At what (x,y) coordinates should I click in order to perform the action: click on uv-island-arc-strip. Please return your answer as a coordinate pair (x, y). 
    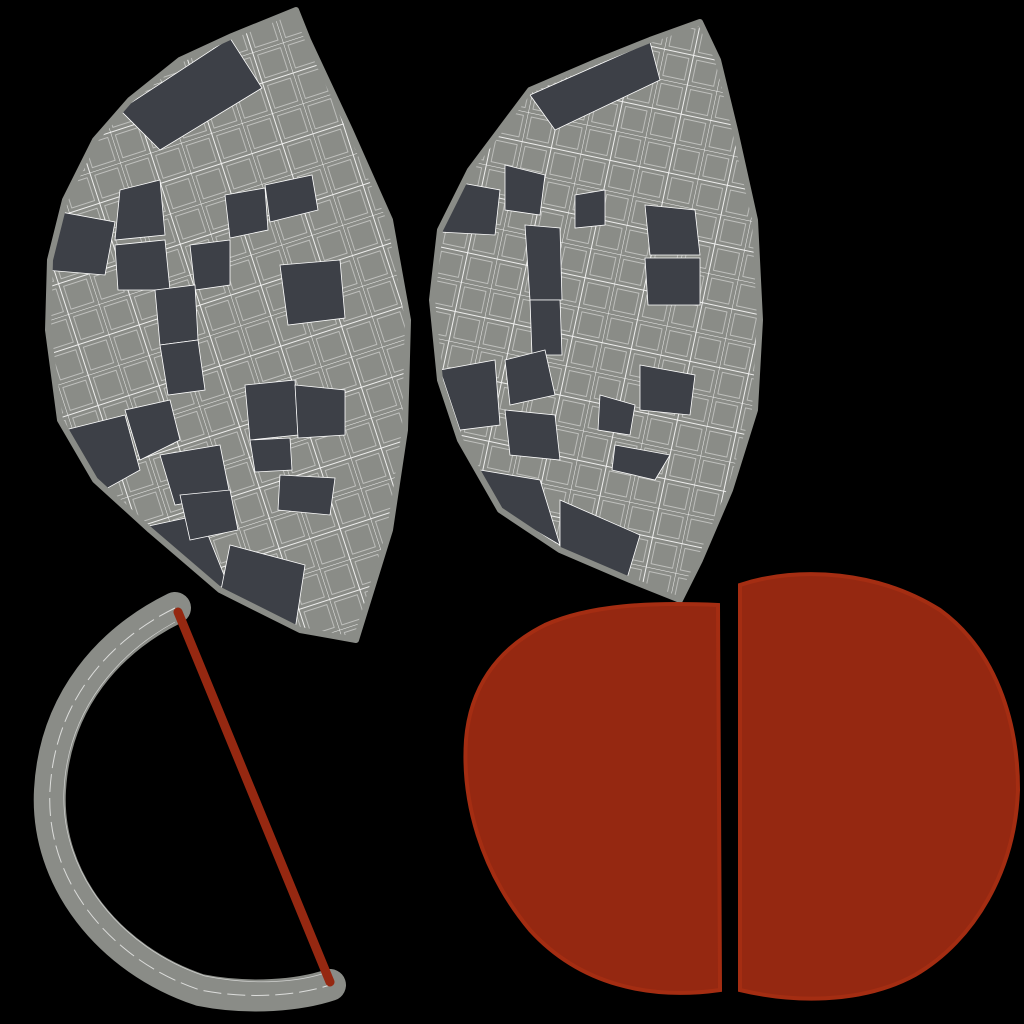
    Looking at the image, I should click on (189, 802).